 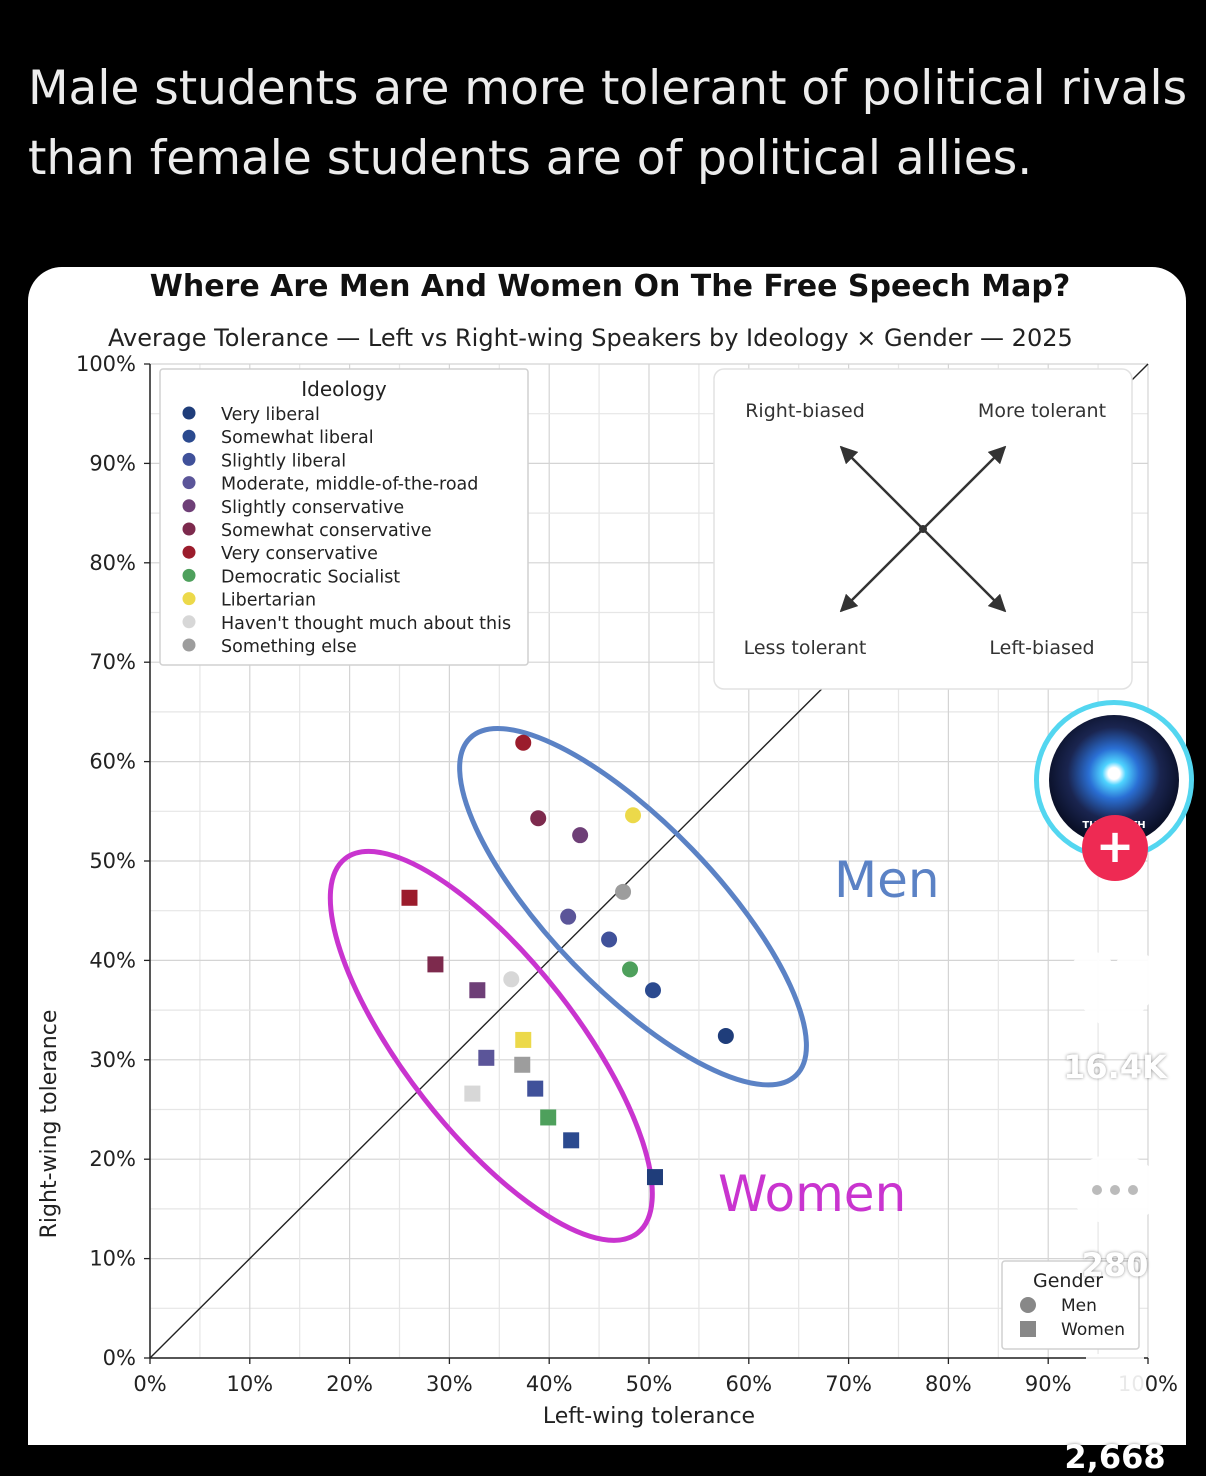 What do you see at coordinates (112, 861) in the screenshot?
I see `y-tick-label: 50%` at bounding box center [112, 861].